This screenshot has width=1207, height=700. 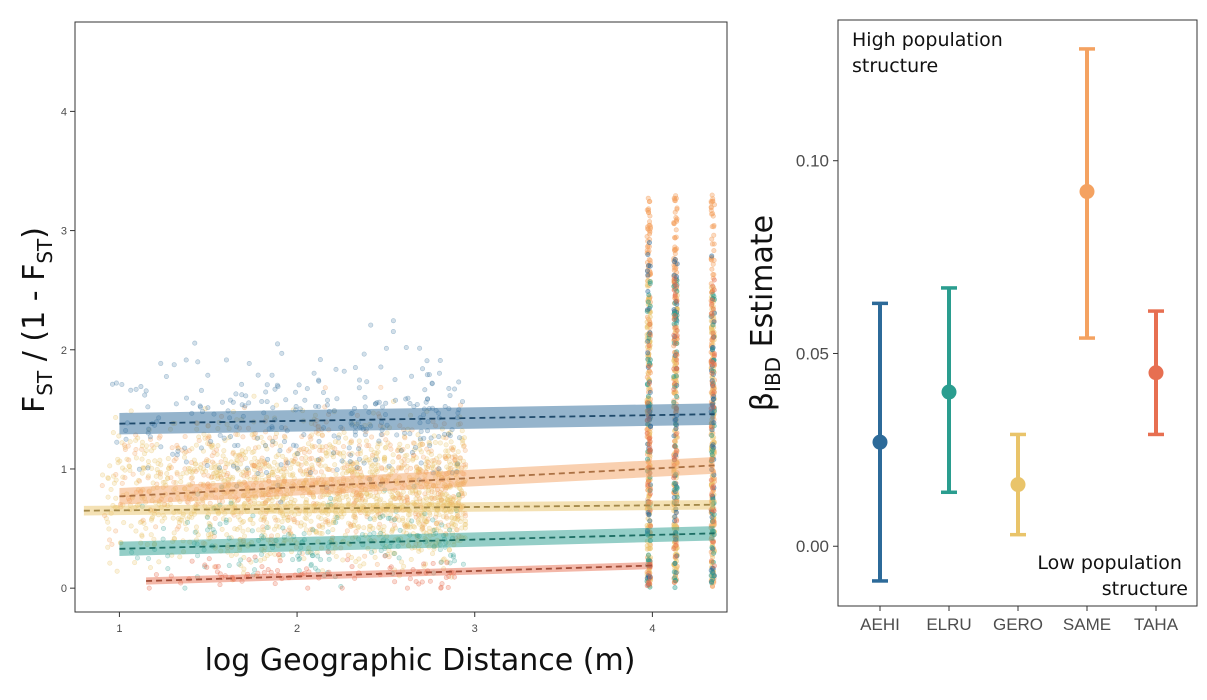 I want to click on error-bar-aehi, so click(x=880, y=442).